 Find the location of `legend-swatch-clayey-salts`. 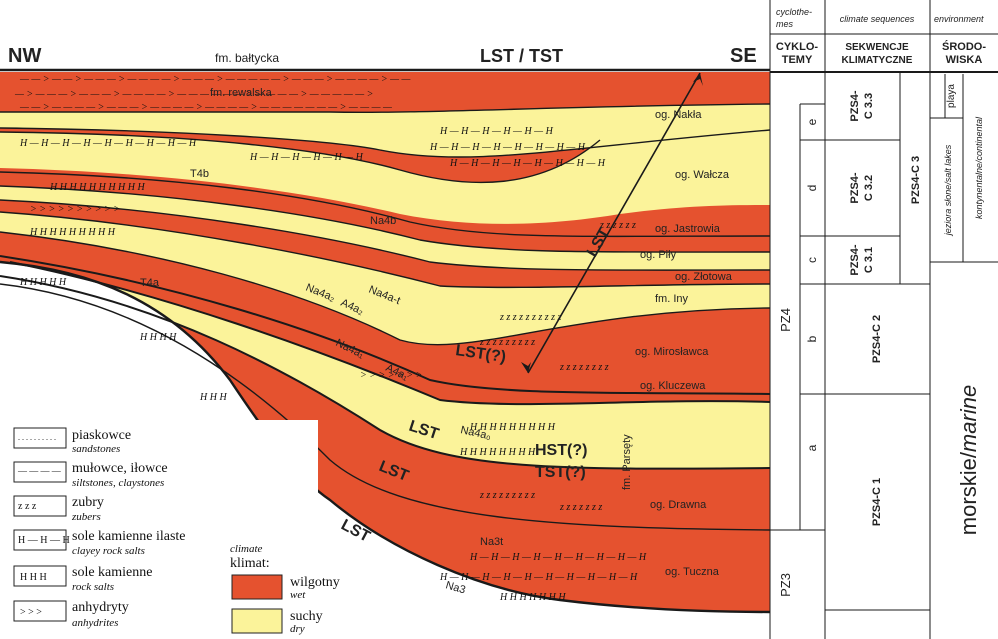

legend-swatch-clayey-salts is located at coordinates (40, 540).